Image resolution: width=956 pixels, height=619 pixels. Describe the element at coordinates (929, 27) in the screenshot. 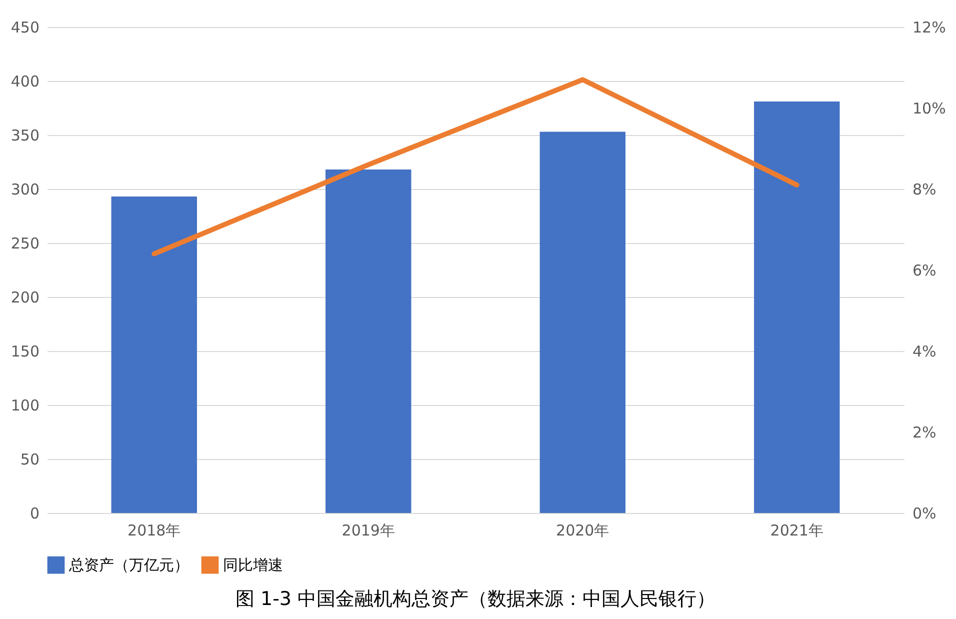

I see `y2-tick-label: 12%` at that location.